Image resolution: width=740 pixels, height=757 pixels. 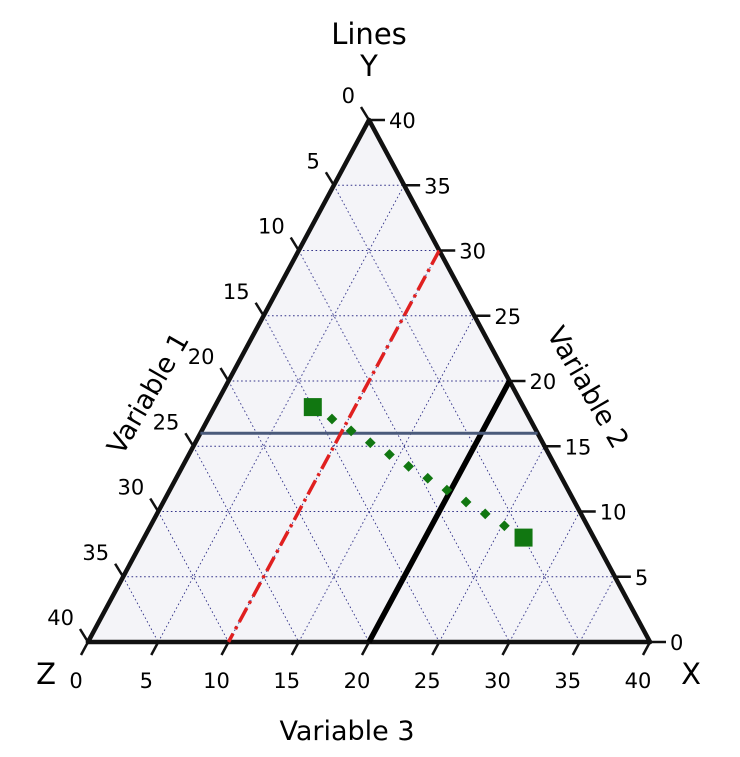 I want to click on line-thick-black, so click(x=439, y=511).